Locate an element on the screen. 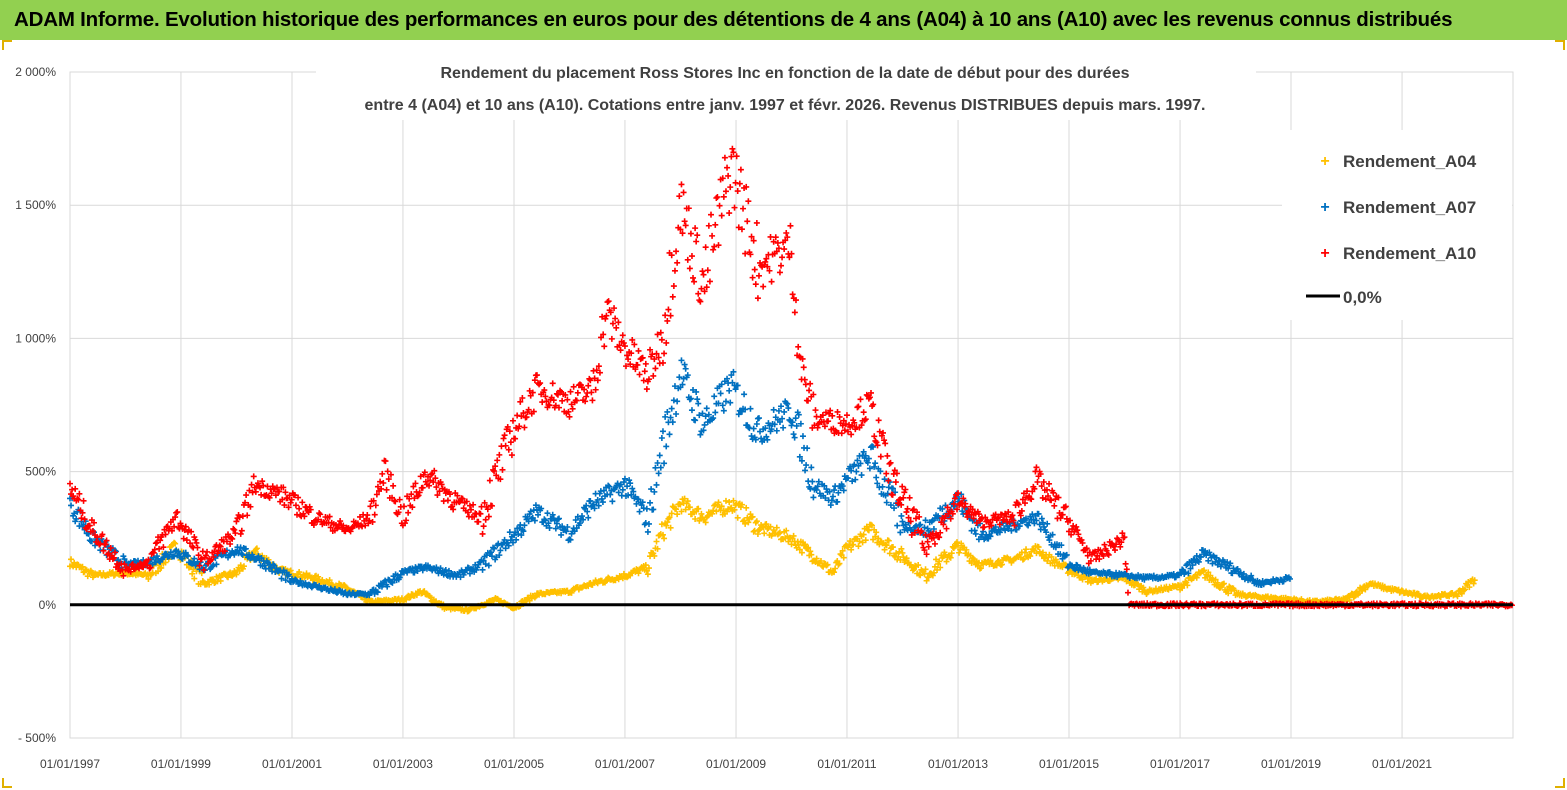  x-tick-label: 01/01/1999 is located at coordinates (181, 764).